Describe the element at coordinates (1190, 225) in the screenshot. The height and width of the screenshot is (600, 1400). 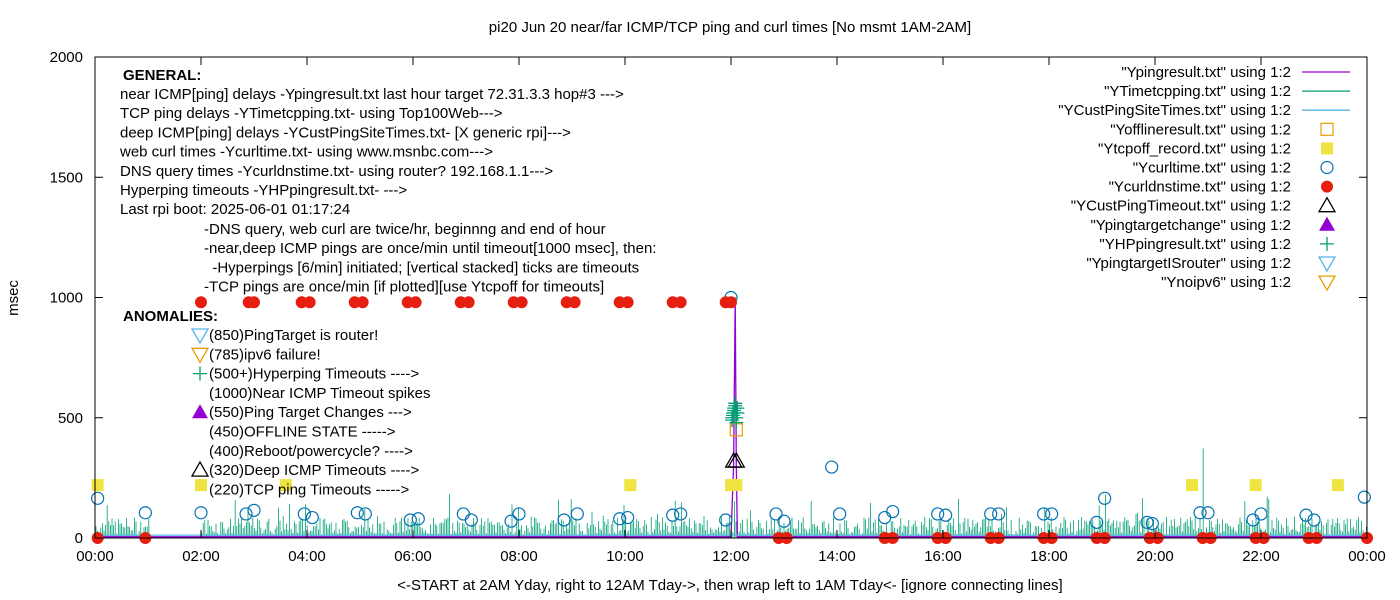
I see `legend-label: "Ypingtargetchange" using 1:2` at that location.